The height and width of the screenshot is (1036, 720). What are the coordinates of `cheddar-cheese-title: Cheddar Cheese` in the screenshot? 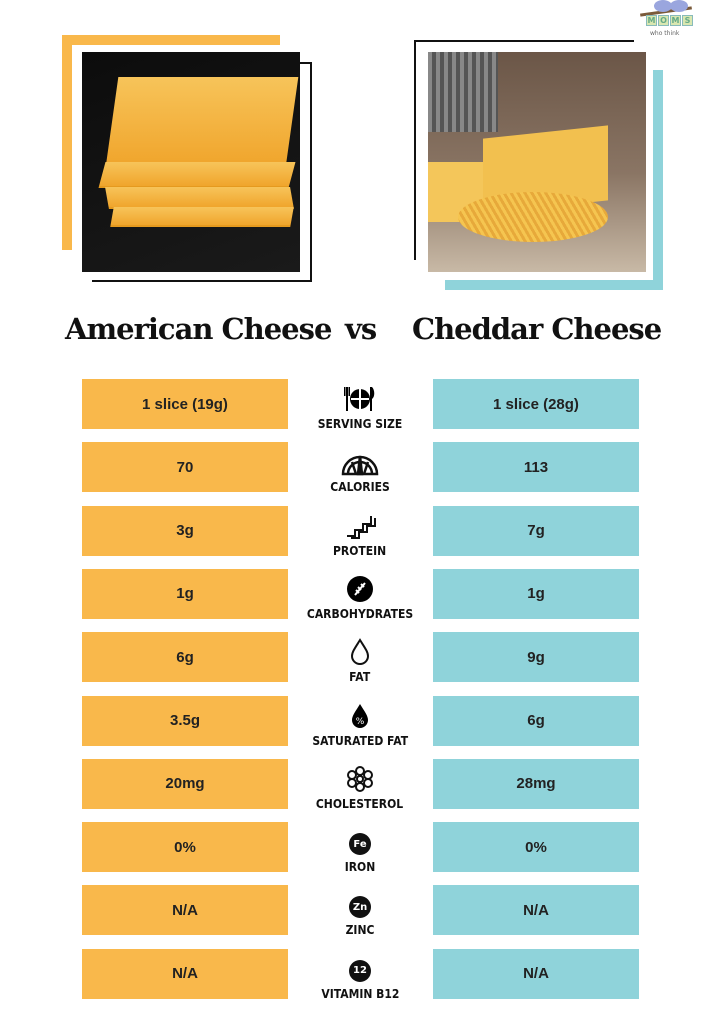 It's located at (537, 329).